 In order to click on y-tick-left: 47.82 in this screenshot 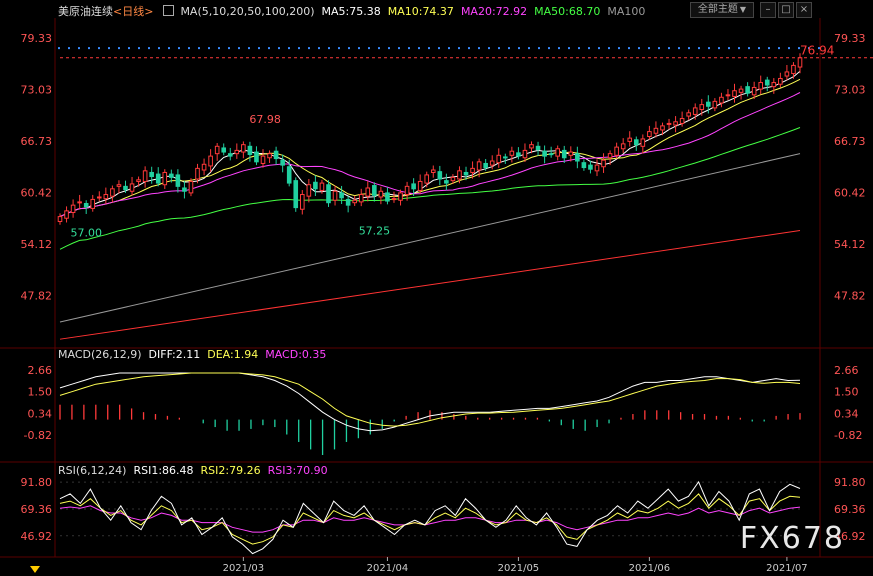, I will do `click(37, 296)`.